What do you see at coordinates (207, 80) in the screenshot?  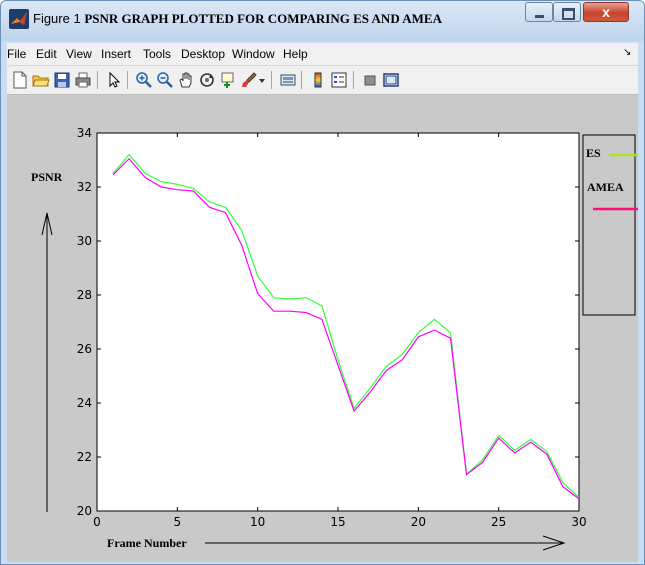 I see `rotate-3d-icon` at bounding box center [207, 80].